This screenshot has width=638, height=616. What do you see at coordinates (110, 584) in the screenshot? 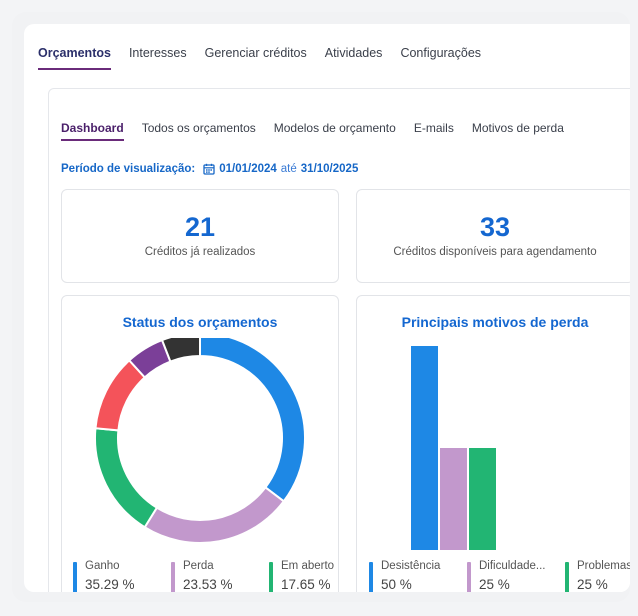
I see `legend-pct: 35.29 %` at bounding box center [110, 584].